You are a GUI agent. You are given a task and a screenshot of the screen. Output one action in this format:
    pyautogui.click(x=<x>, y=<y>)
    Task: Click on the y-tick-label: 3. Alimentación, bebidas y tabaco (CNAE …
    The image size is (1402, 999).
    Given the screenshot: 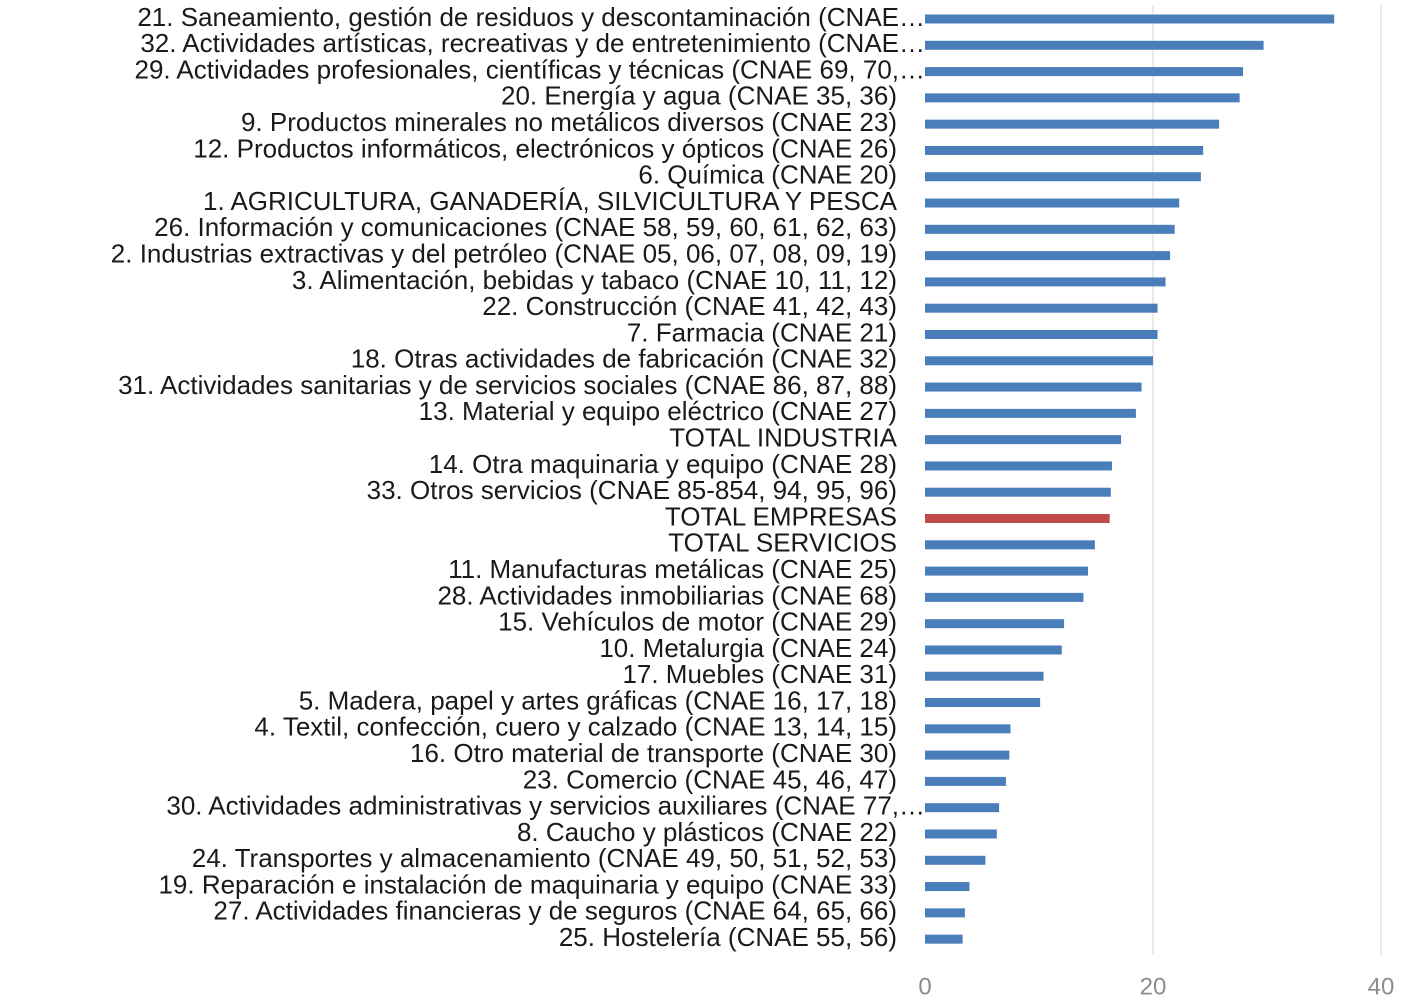 What is the action you would take?
    pyautogui.click(x=594, y=280)
    